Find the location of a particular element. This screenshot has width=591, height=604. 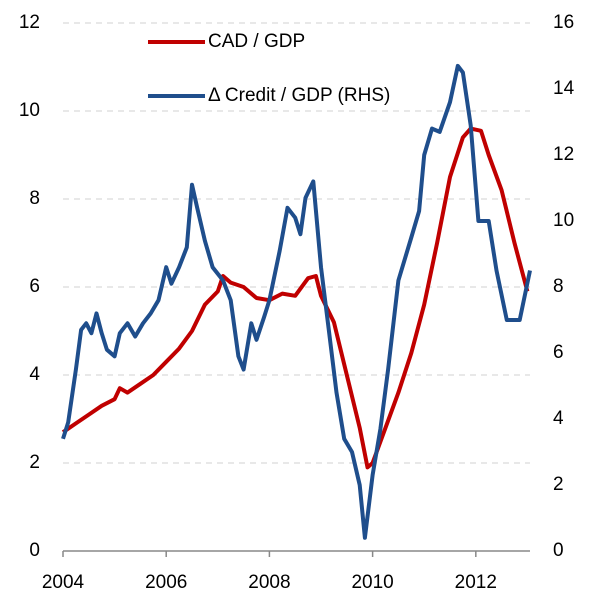

y2-tick-label: 4 is located at coordinates (558, 418).